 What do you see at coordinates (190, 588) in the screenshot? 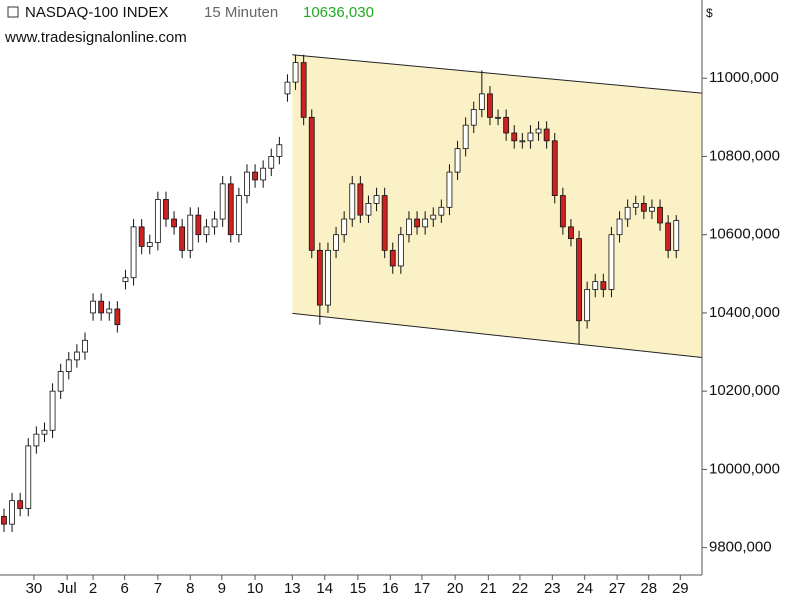
I see `x-tick-label: 8` at bounding box center [190, 588].